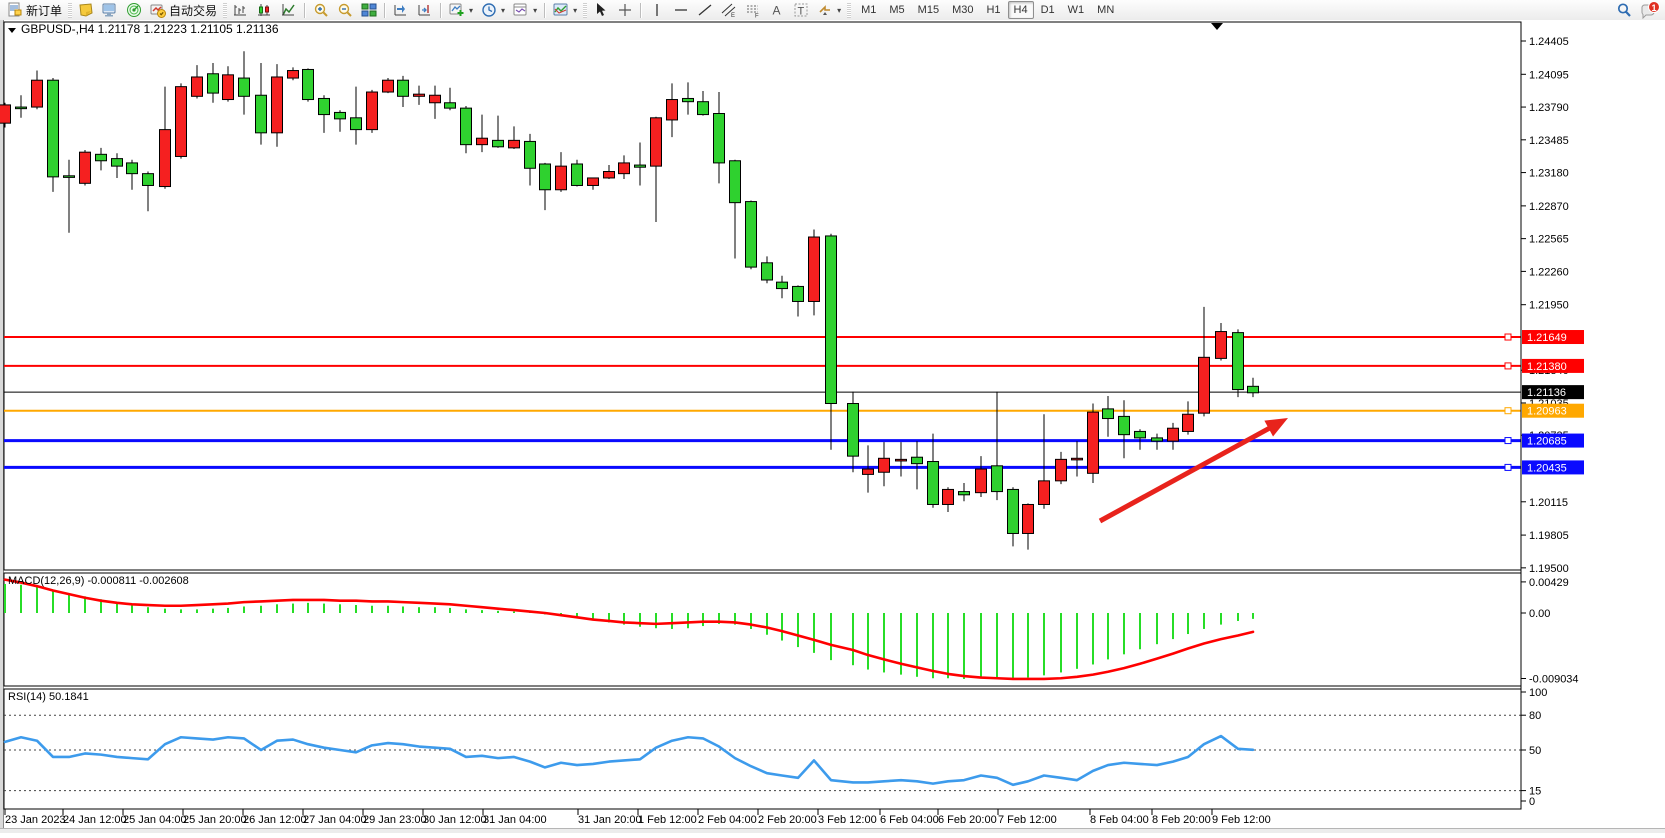  I want to click on macd-pane, so click(629, 629).